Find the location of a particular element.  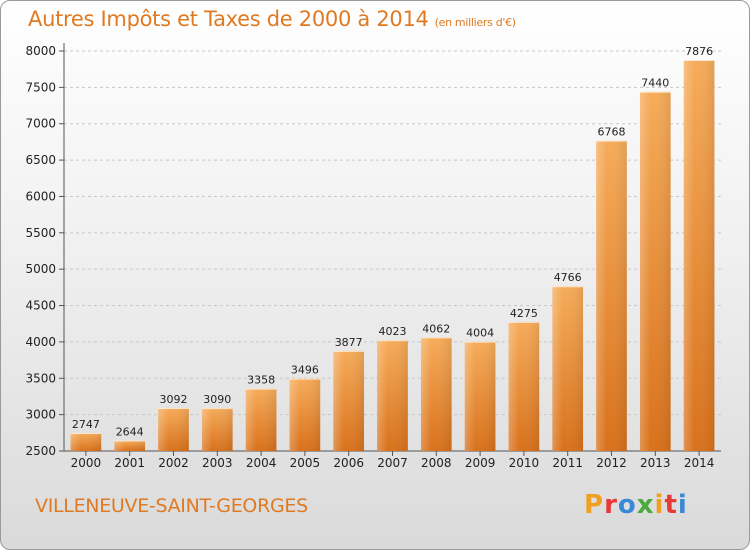

y-tick-label: 3500 is located at coordinates (40, 378).